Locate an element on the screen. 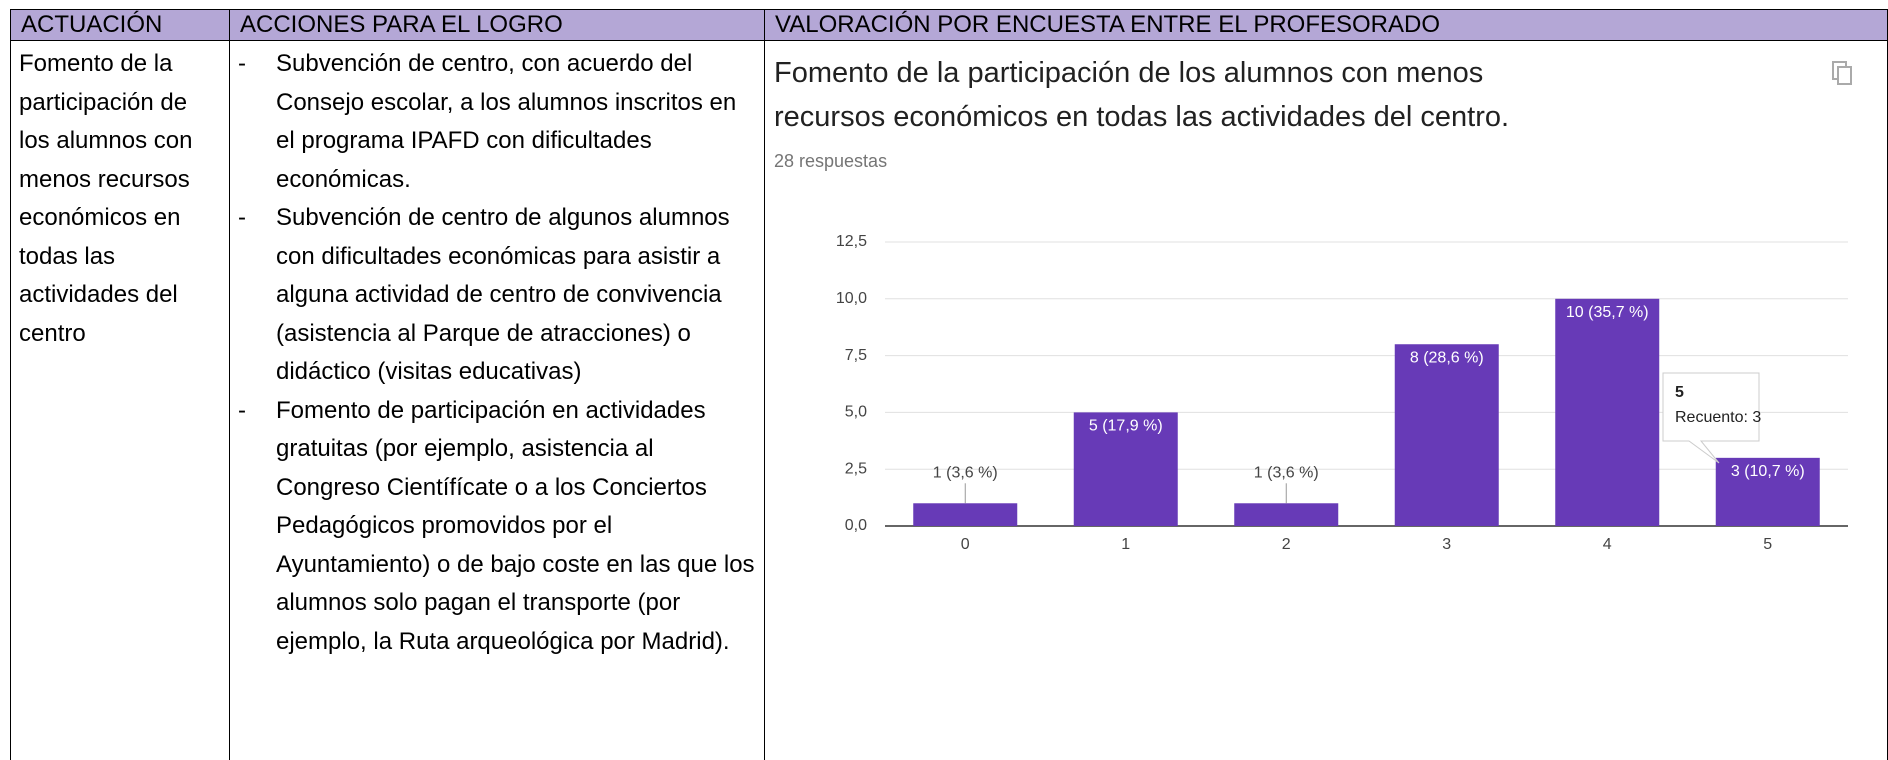 The height and width of the screenshot is (760, 1888). y-tick-label: 10,0 is located at coordinates (851, 298).